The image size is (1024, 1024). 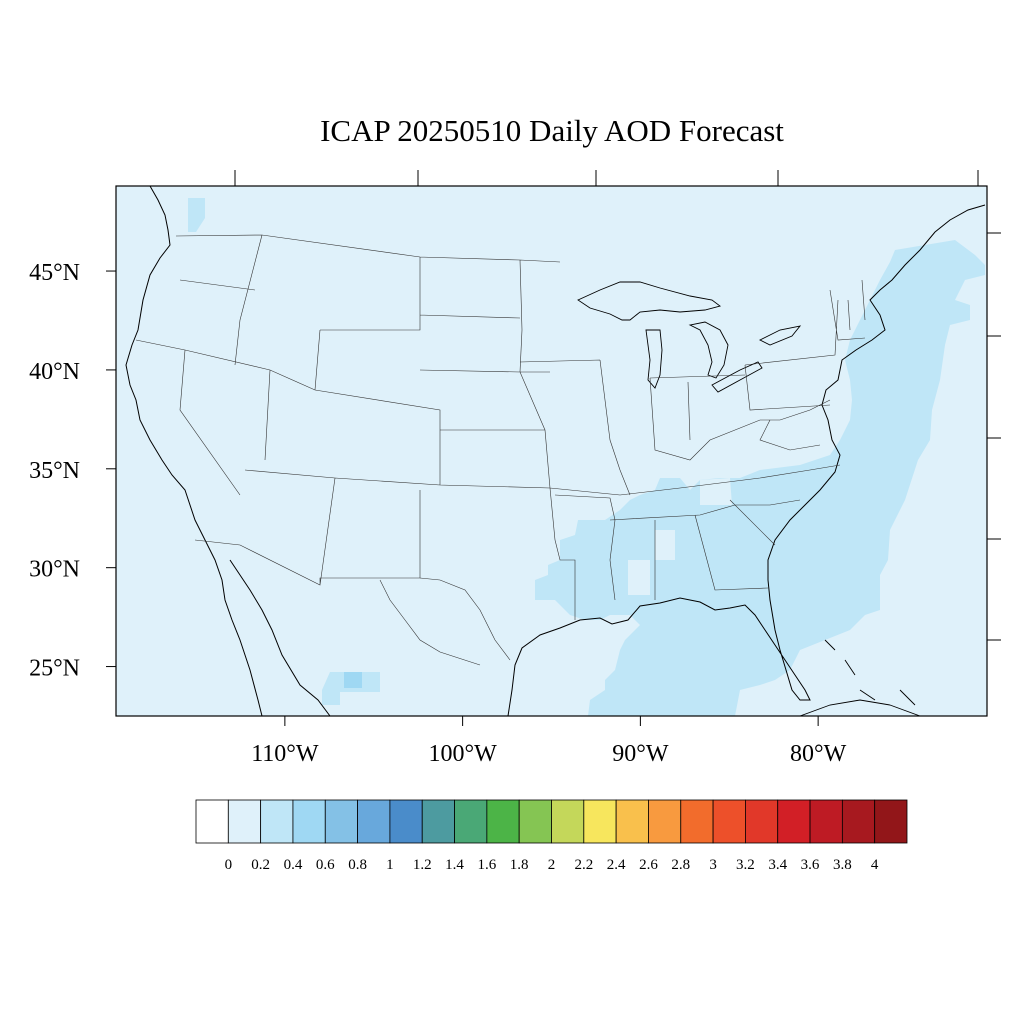 What do you see at coordinates (422, 865) in the screenshot?
I see `colorbar-label: 1.2` at bounding box center [422, 865].